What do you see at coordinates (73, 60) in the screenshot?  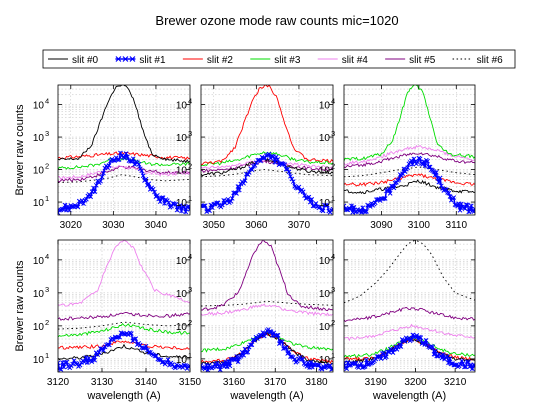 I see `legend-entry: slit #0` at bounding box center [73, 60].